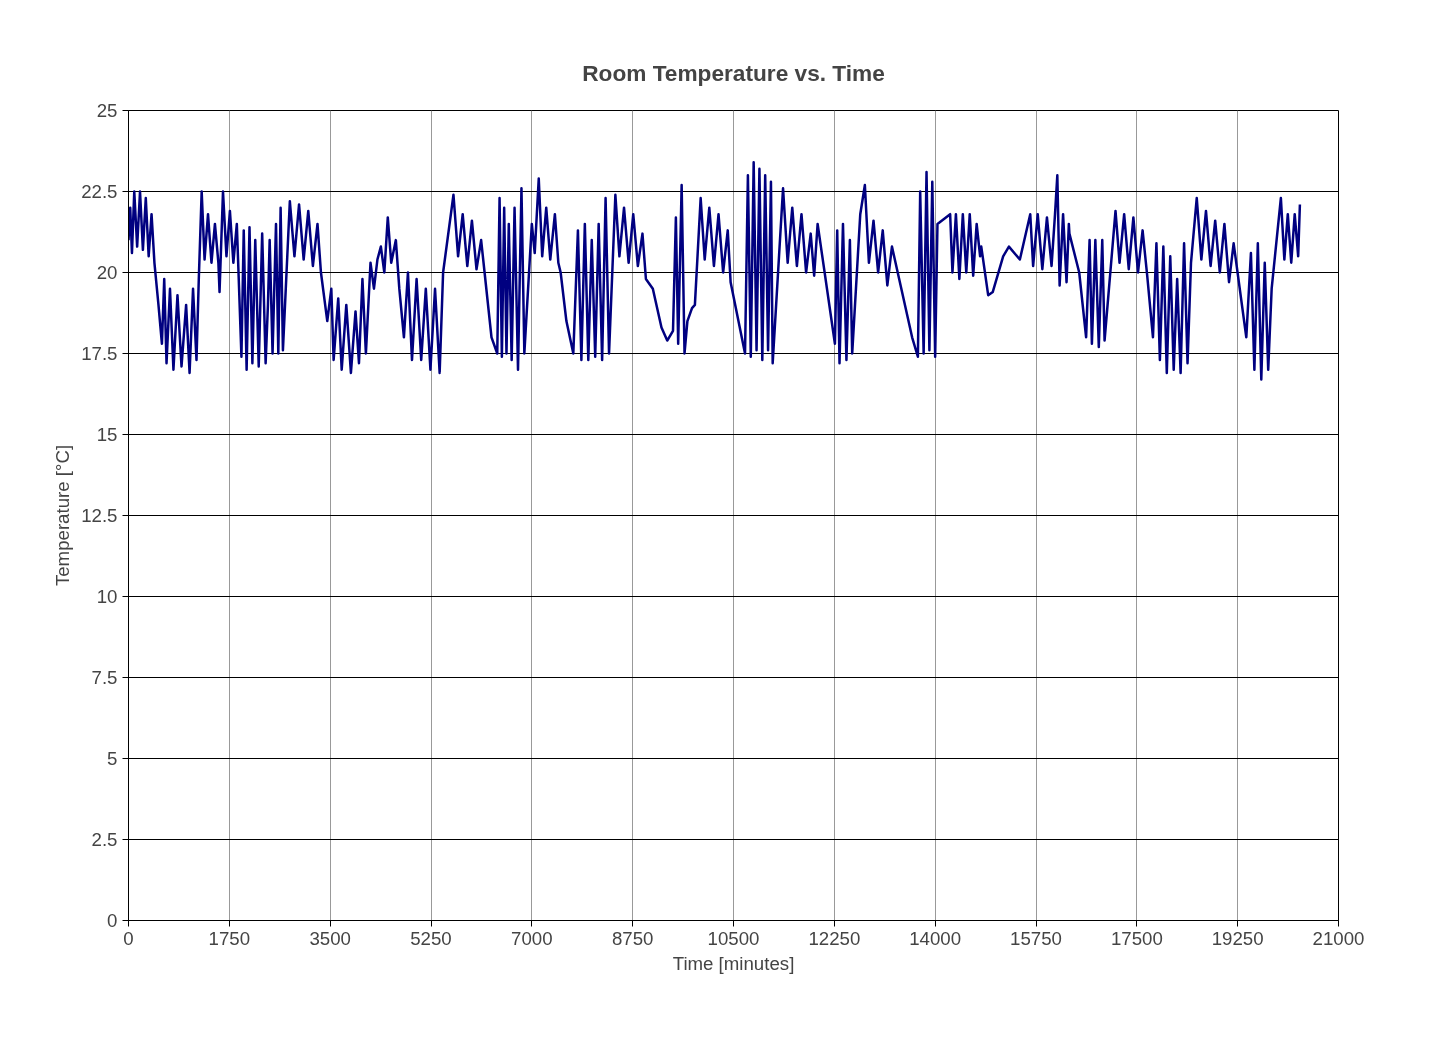  What do you see at coordinates (104, 839) in the screenshot?
I see `y-tick-label: 2.5` at bounding box center [104, 839].